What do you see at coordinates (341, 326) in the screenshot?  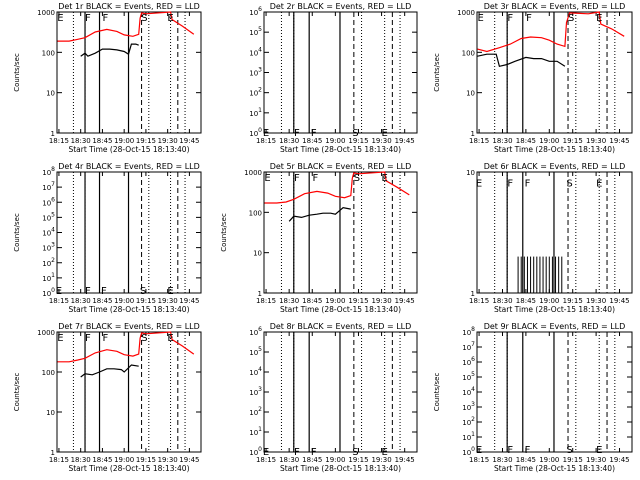 I see `panel-title: Det 8r BLACK = Events, RED = LLD` at bounding box center [341, 326].